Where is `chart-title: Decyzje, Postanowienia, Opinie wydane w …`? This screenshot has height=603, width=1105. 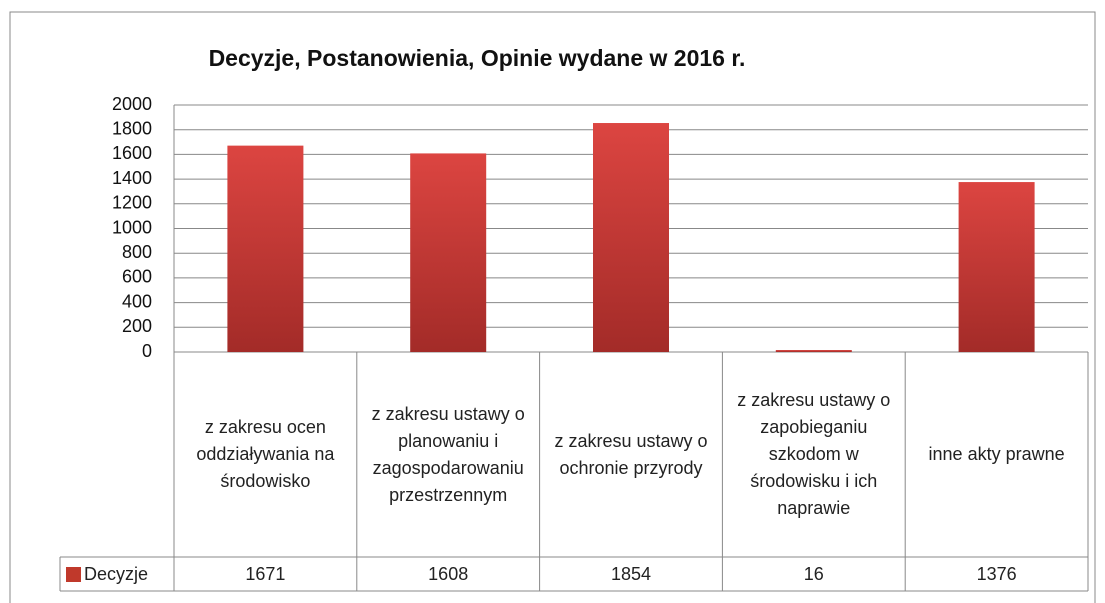 chart-title: Decyzje, Postanowienia, Opinie wydane w … is located at coordinates (477, 58).